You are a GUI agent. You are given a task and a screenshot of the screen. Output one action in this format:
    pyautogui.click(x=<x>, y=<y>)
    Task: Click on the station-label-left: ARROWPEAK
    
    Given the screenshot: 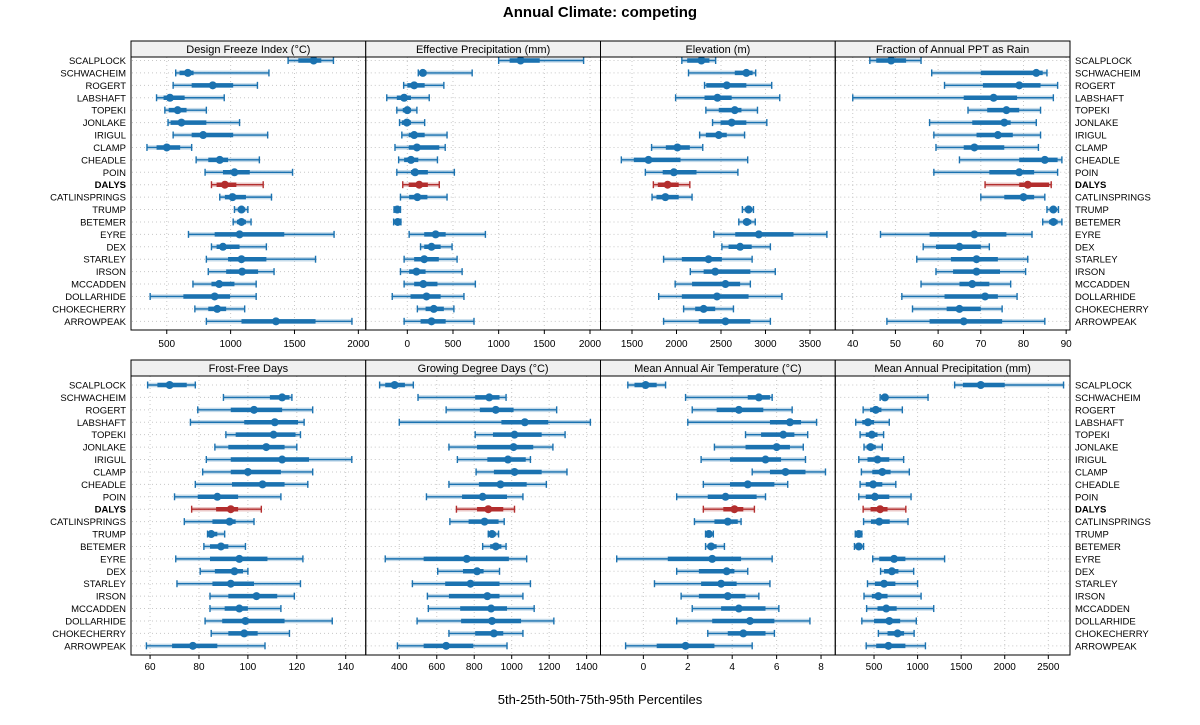 What is the action you would take?
    pyautogui.click(x=95, y=322)
    